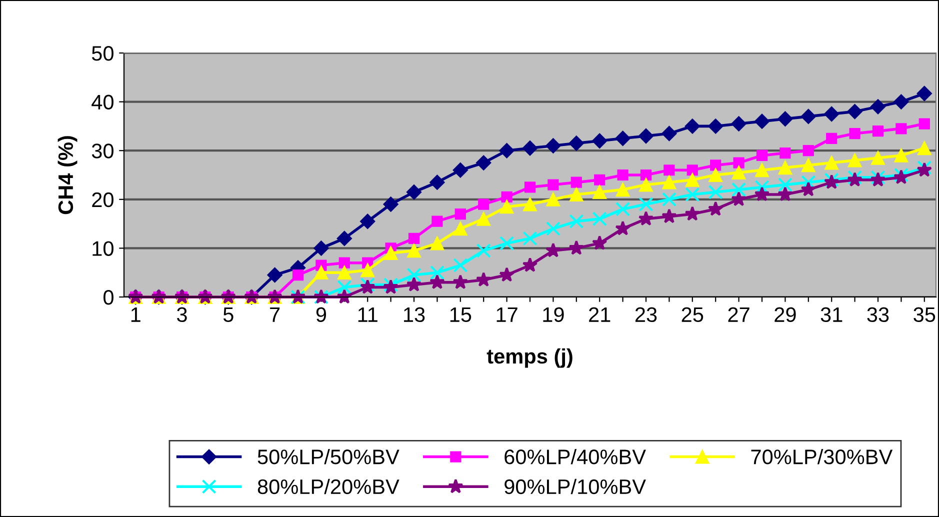  I want to click on x-tick-label: 7, so click(275, 314).